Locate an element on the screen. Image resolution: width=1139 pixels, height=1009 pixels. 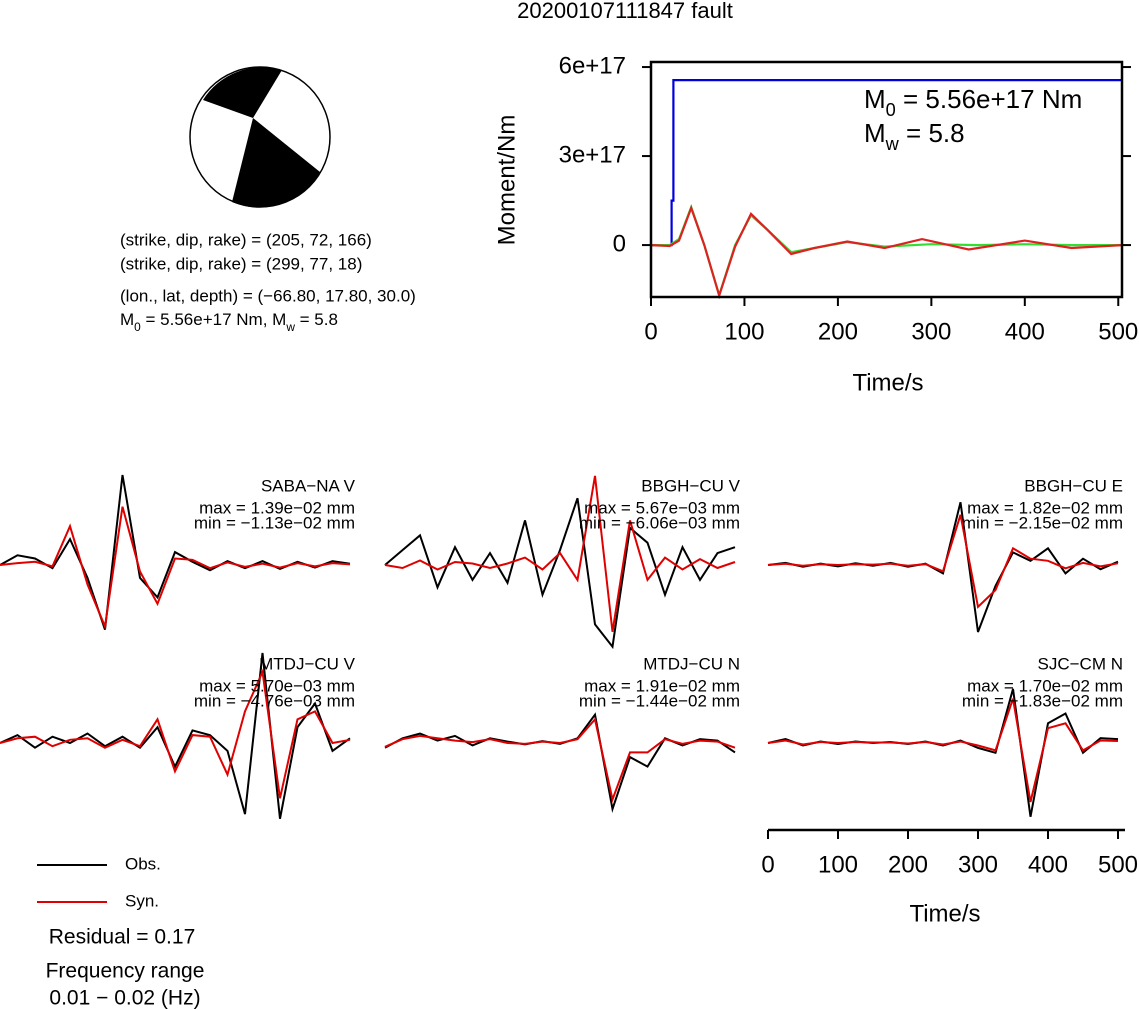
mechanism-line: (strike, dip, rake) = (205, 72, 166) is located at coordinates (246, 239).